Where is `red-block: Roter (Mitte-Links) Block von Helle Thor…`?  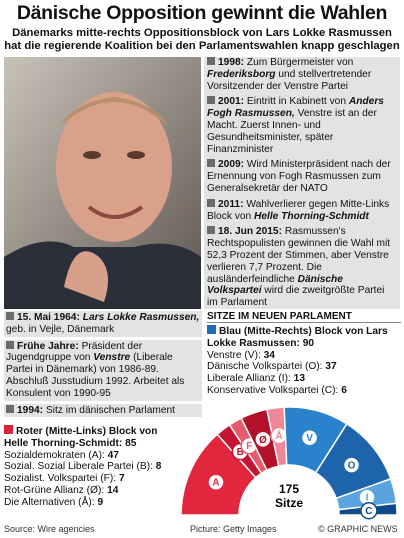
red-block: Roter (Mitte-Links) Block von Helle Thor… is located at coordinates (92, 467).